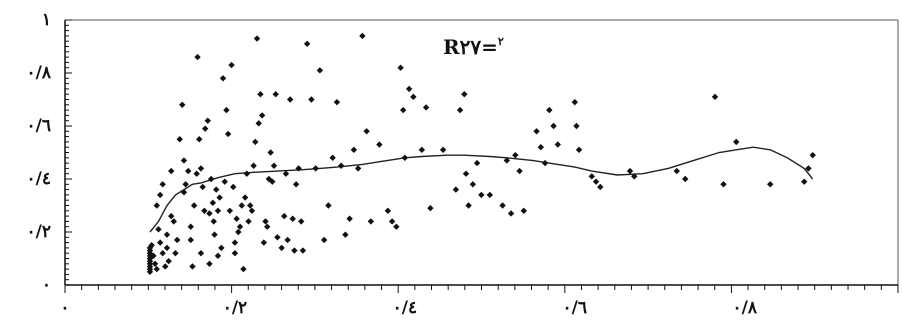 The height and width of the screenshot is (324, 902). I want to click on y-tick-label: ٠/٦, so click(39, 126).